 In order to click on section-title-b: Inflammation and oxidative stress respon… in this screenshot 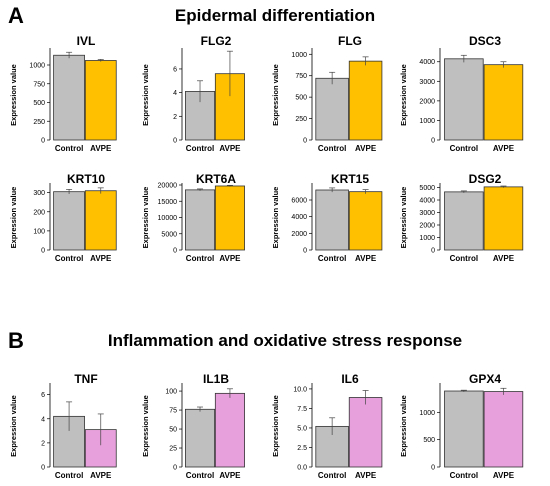, I will do `click(285, 340)`.